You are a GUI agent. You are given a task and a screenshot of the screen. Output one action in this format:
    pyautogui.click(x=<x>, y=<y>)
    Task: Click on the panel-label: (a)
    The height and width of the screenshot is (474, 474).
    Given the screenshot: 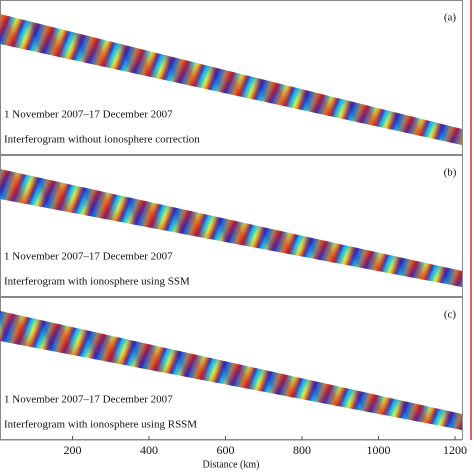 What is the action you would take?
    pyautogui.click(x=450, y=18)
    